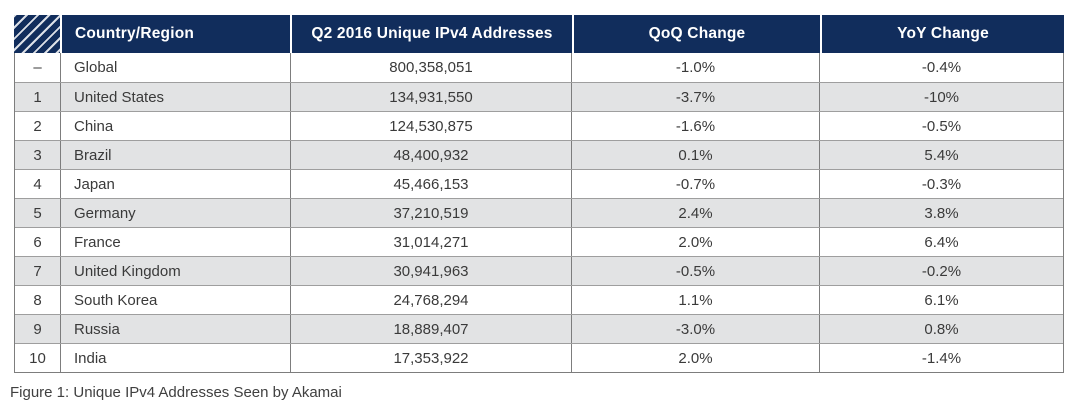  Describe the element at coordinates (175, 358) in the screenshot. I see `cell-country: India` at that location.